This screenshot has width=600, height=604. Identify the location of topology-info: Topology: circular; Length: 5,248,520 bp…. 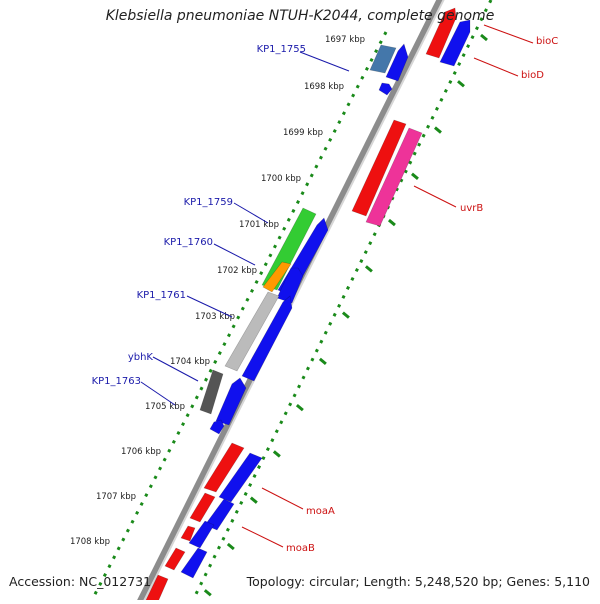
(418, 581).